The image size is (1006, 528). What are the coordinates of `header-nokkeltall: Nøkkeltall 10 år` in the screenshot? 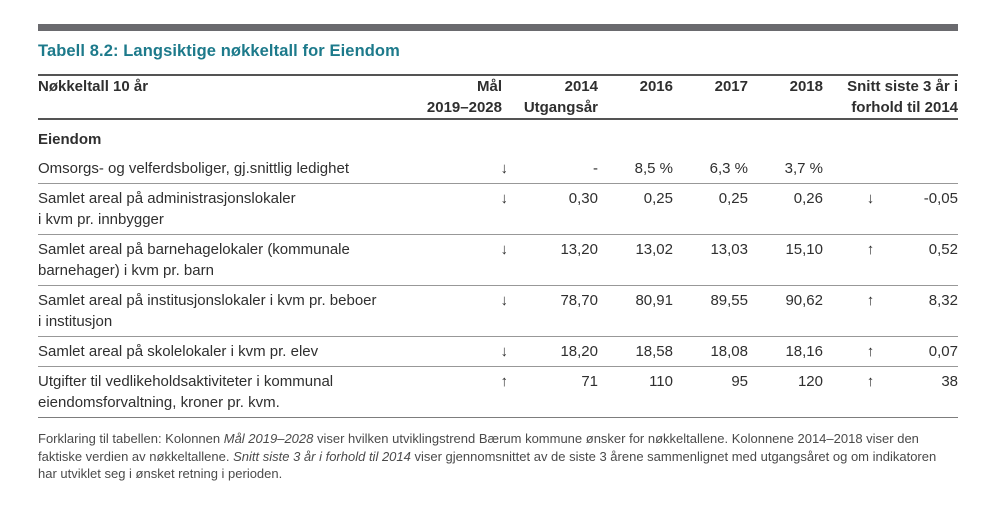 It's located at (230, 97).